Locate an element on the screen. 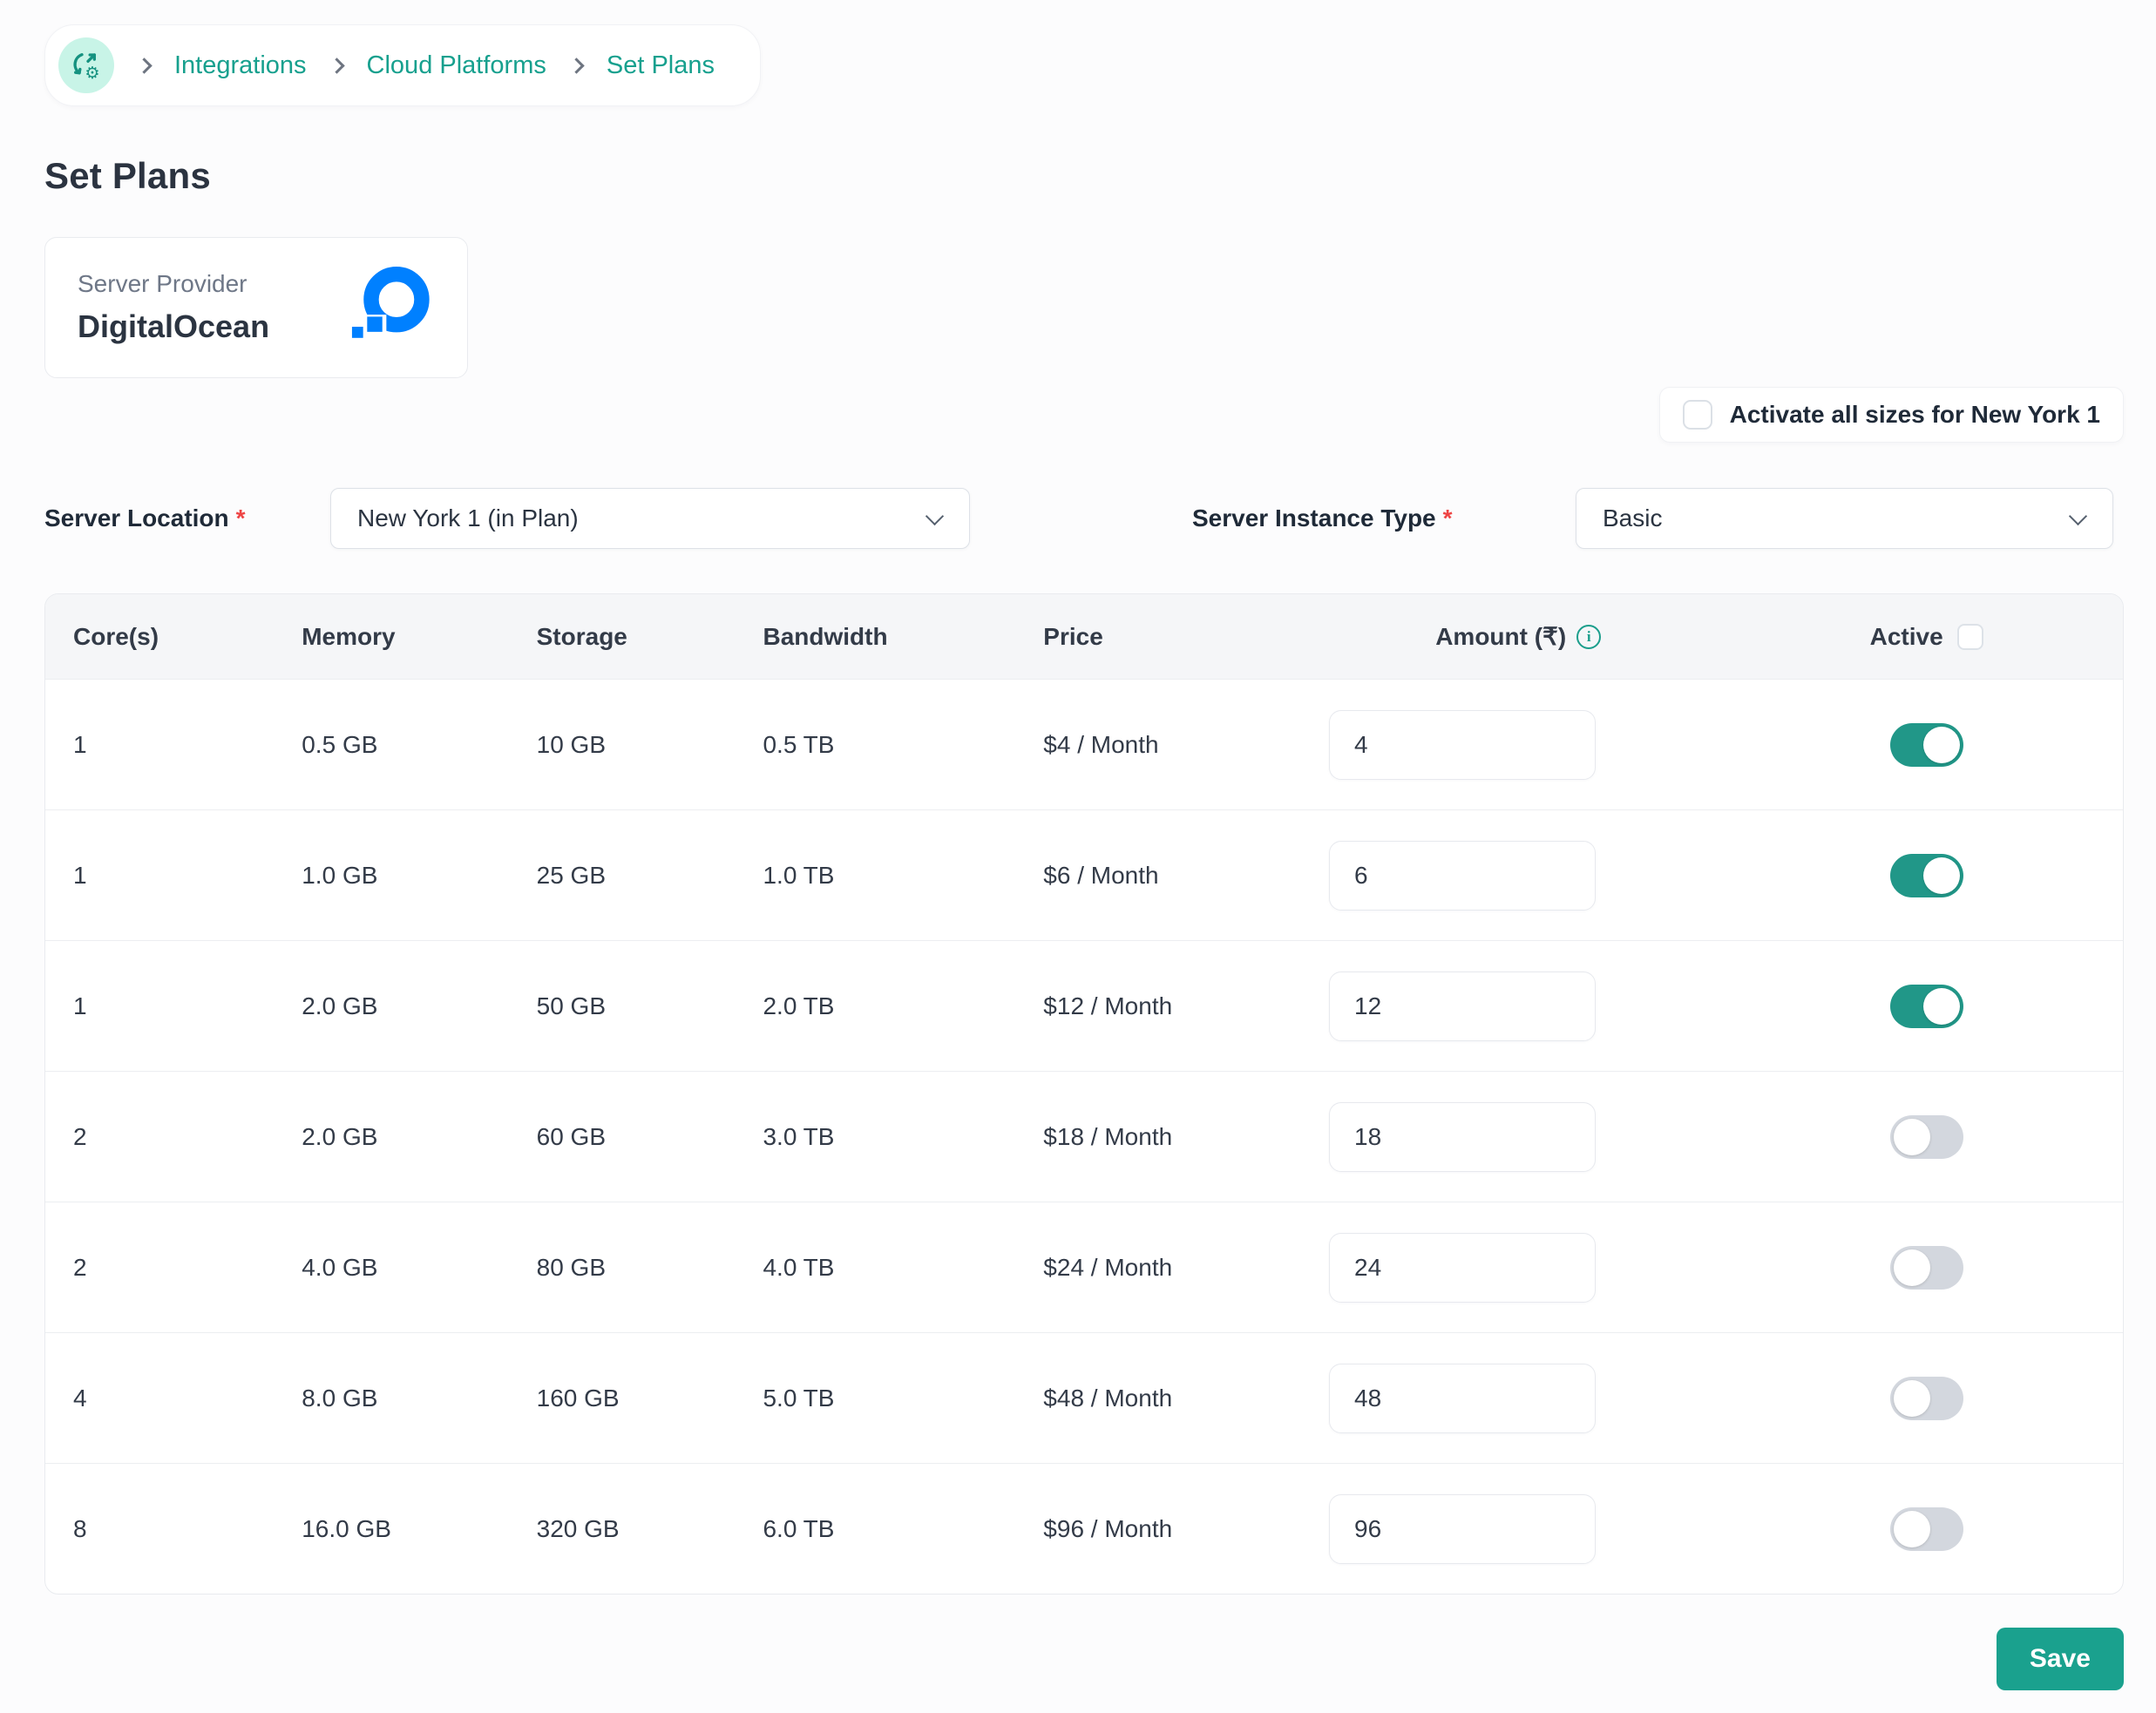  header-price: Price is located at coordinates (1073, 636).